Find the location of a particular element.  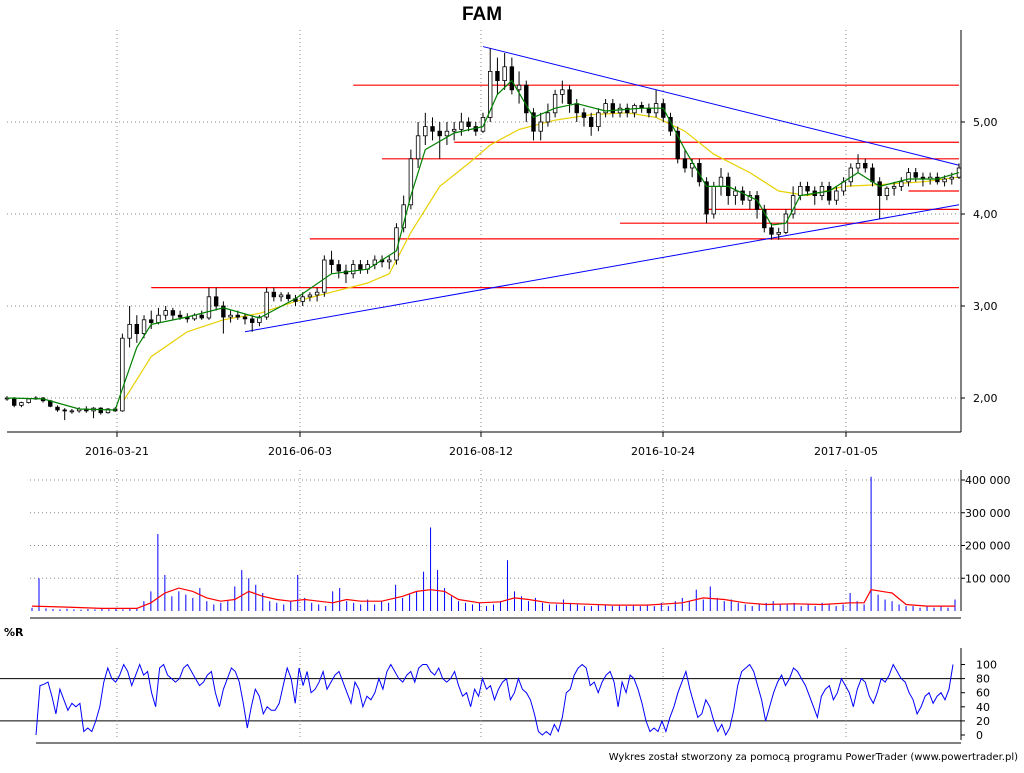

price-y-tick-label: 3,00 is located at coordinates (985, 306).